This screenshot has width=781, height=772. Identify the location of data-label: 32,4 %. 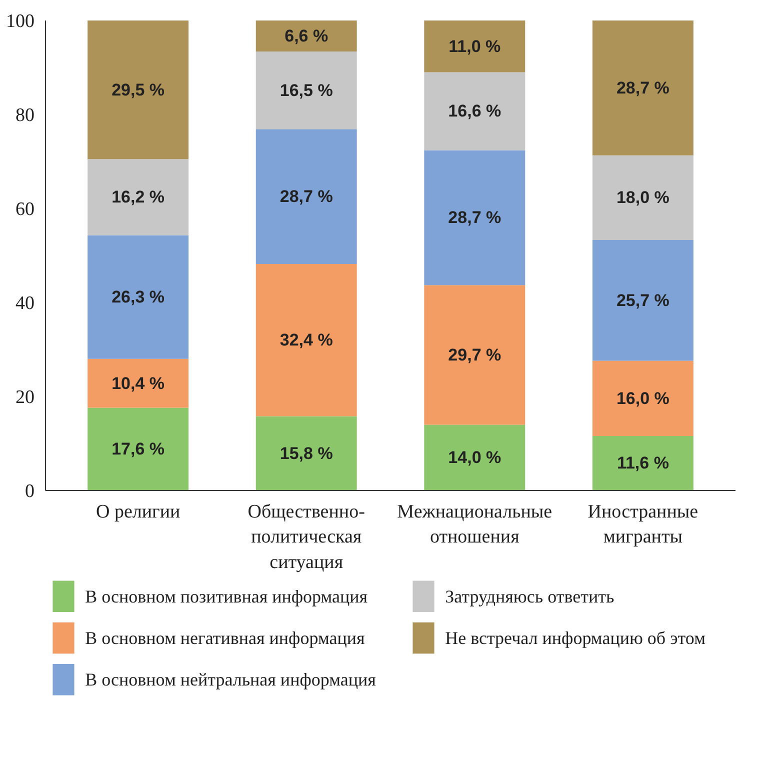
(306, 340).